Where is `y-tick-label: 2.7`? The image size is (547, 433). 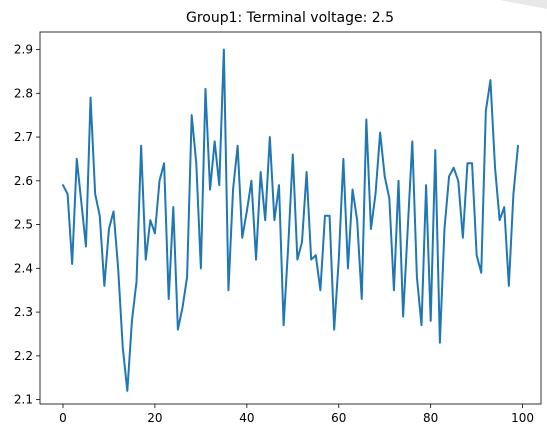
y-tick-label: 2.7 is located at coordinates (23, 137).